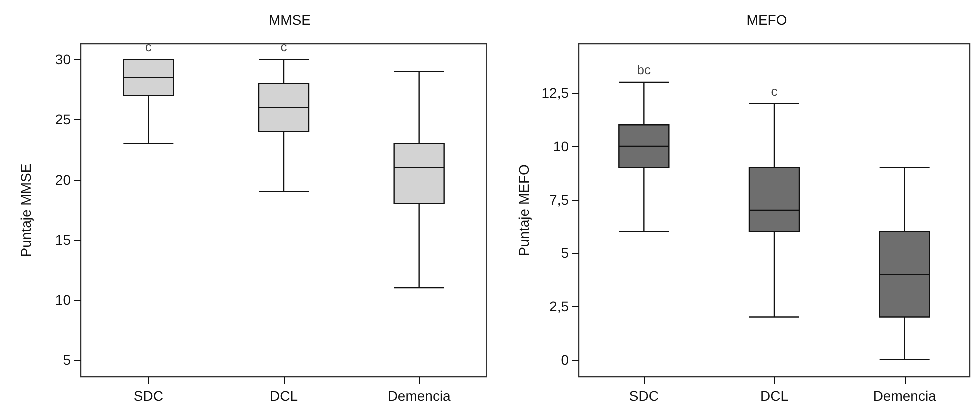 The height and width of the screenshot is (412, 974). What do you see at coordinates (63, 60) in the screenshot?
I see `y-tick-label: 30` at bounding box center [63, 60].